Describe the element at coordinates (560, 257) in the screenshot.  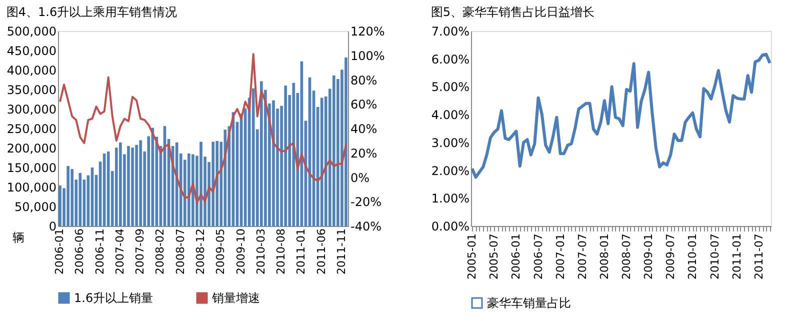
I see `x-tick-label: 2007-01` at that location.